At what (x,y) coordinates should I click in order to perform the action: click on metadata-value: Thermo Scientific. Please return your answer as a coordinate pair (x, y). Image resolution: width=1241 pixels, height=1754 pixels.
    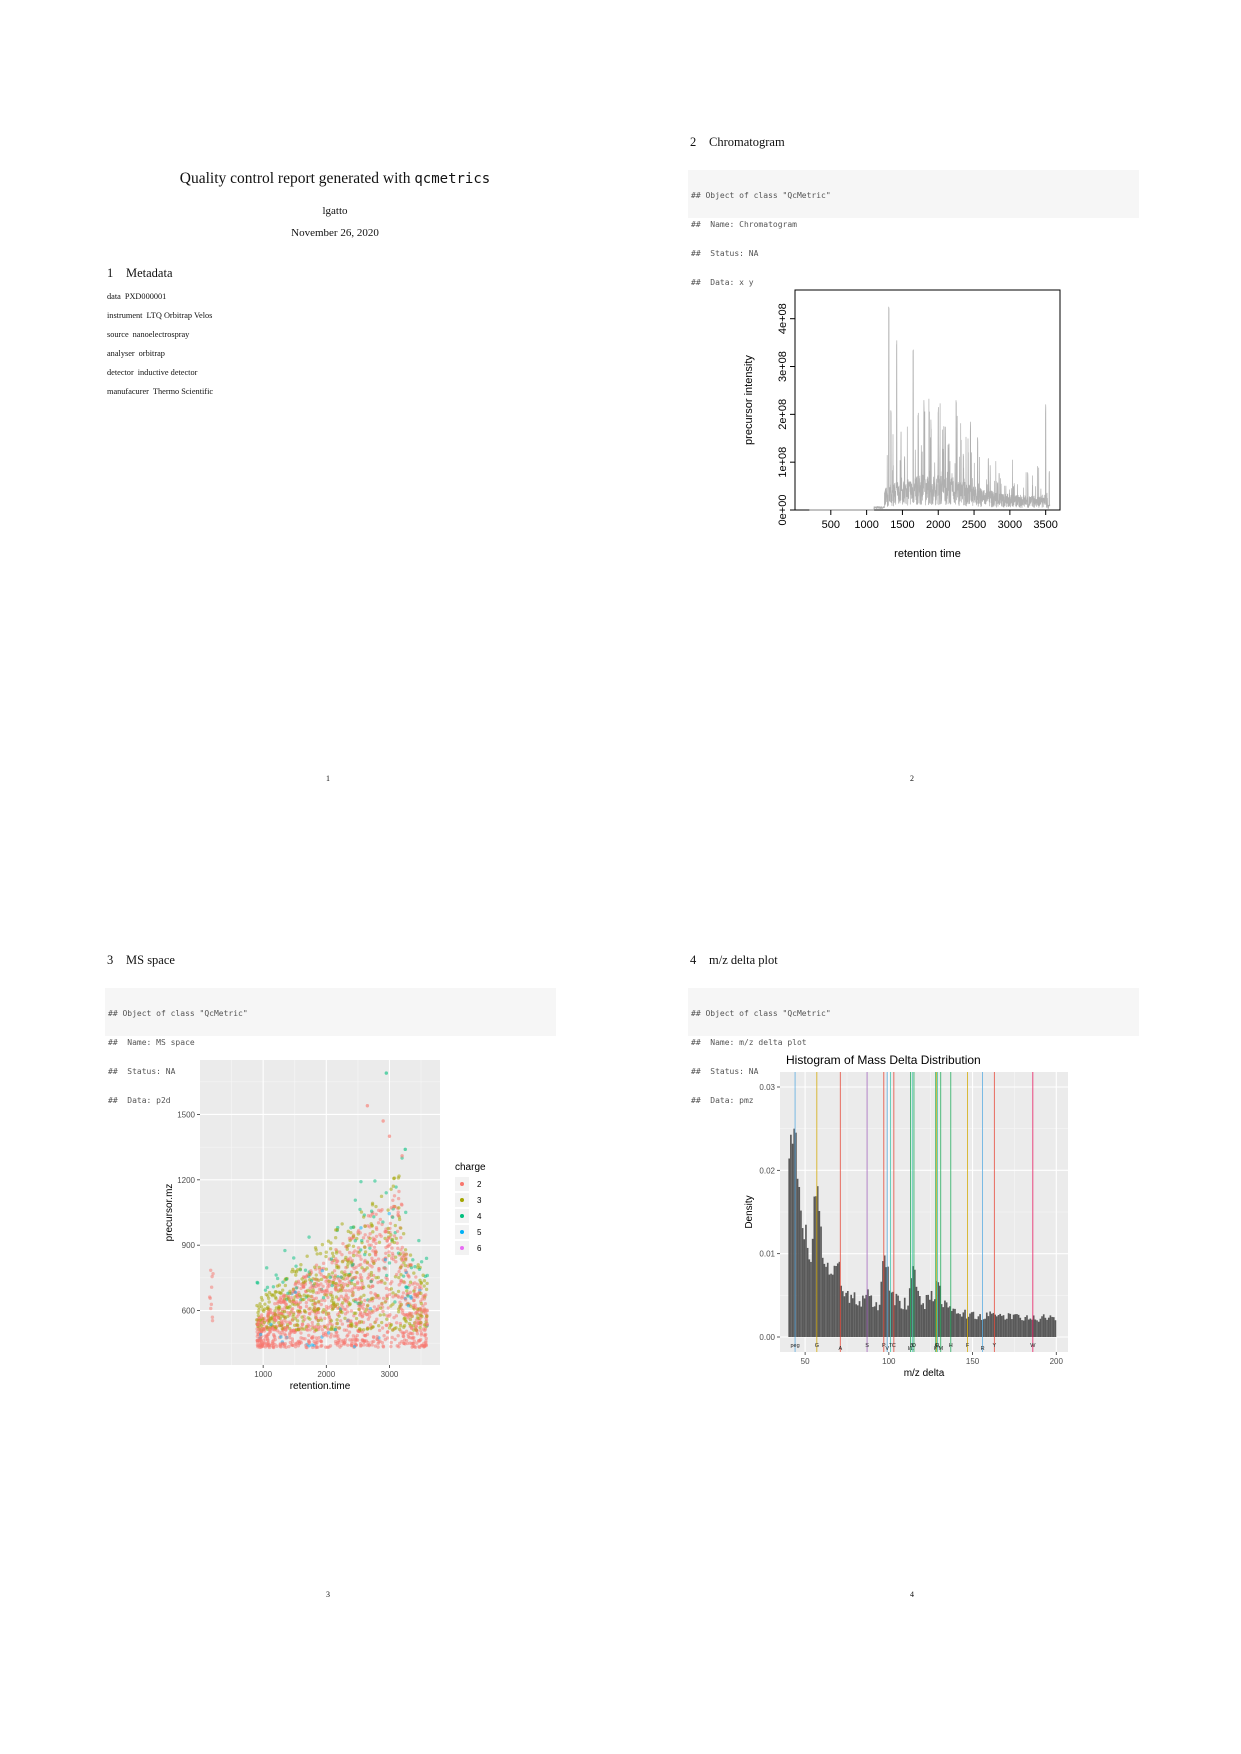
    Looking at the image, I should click on (183, 391).